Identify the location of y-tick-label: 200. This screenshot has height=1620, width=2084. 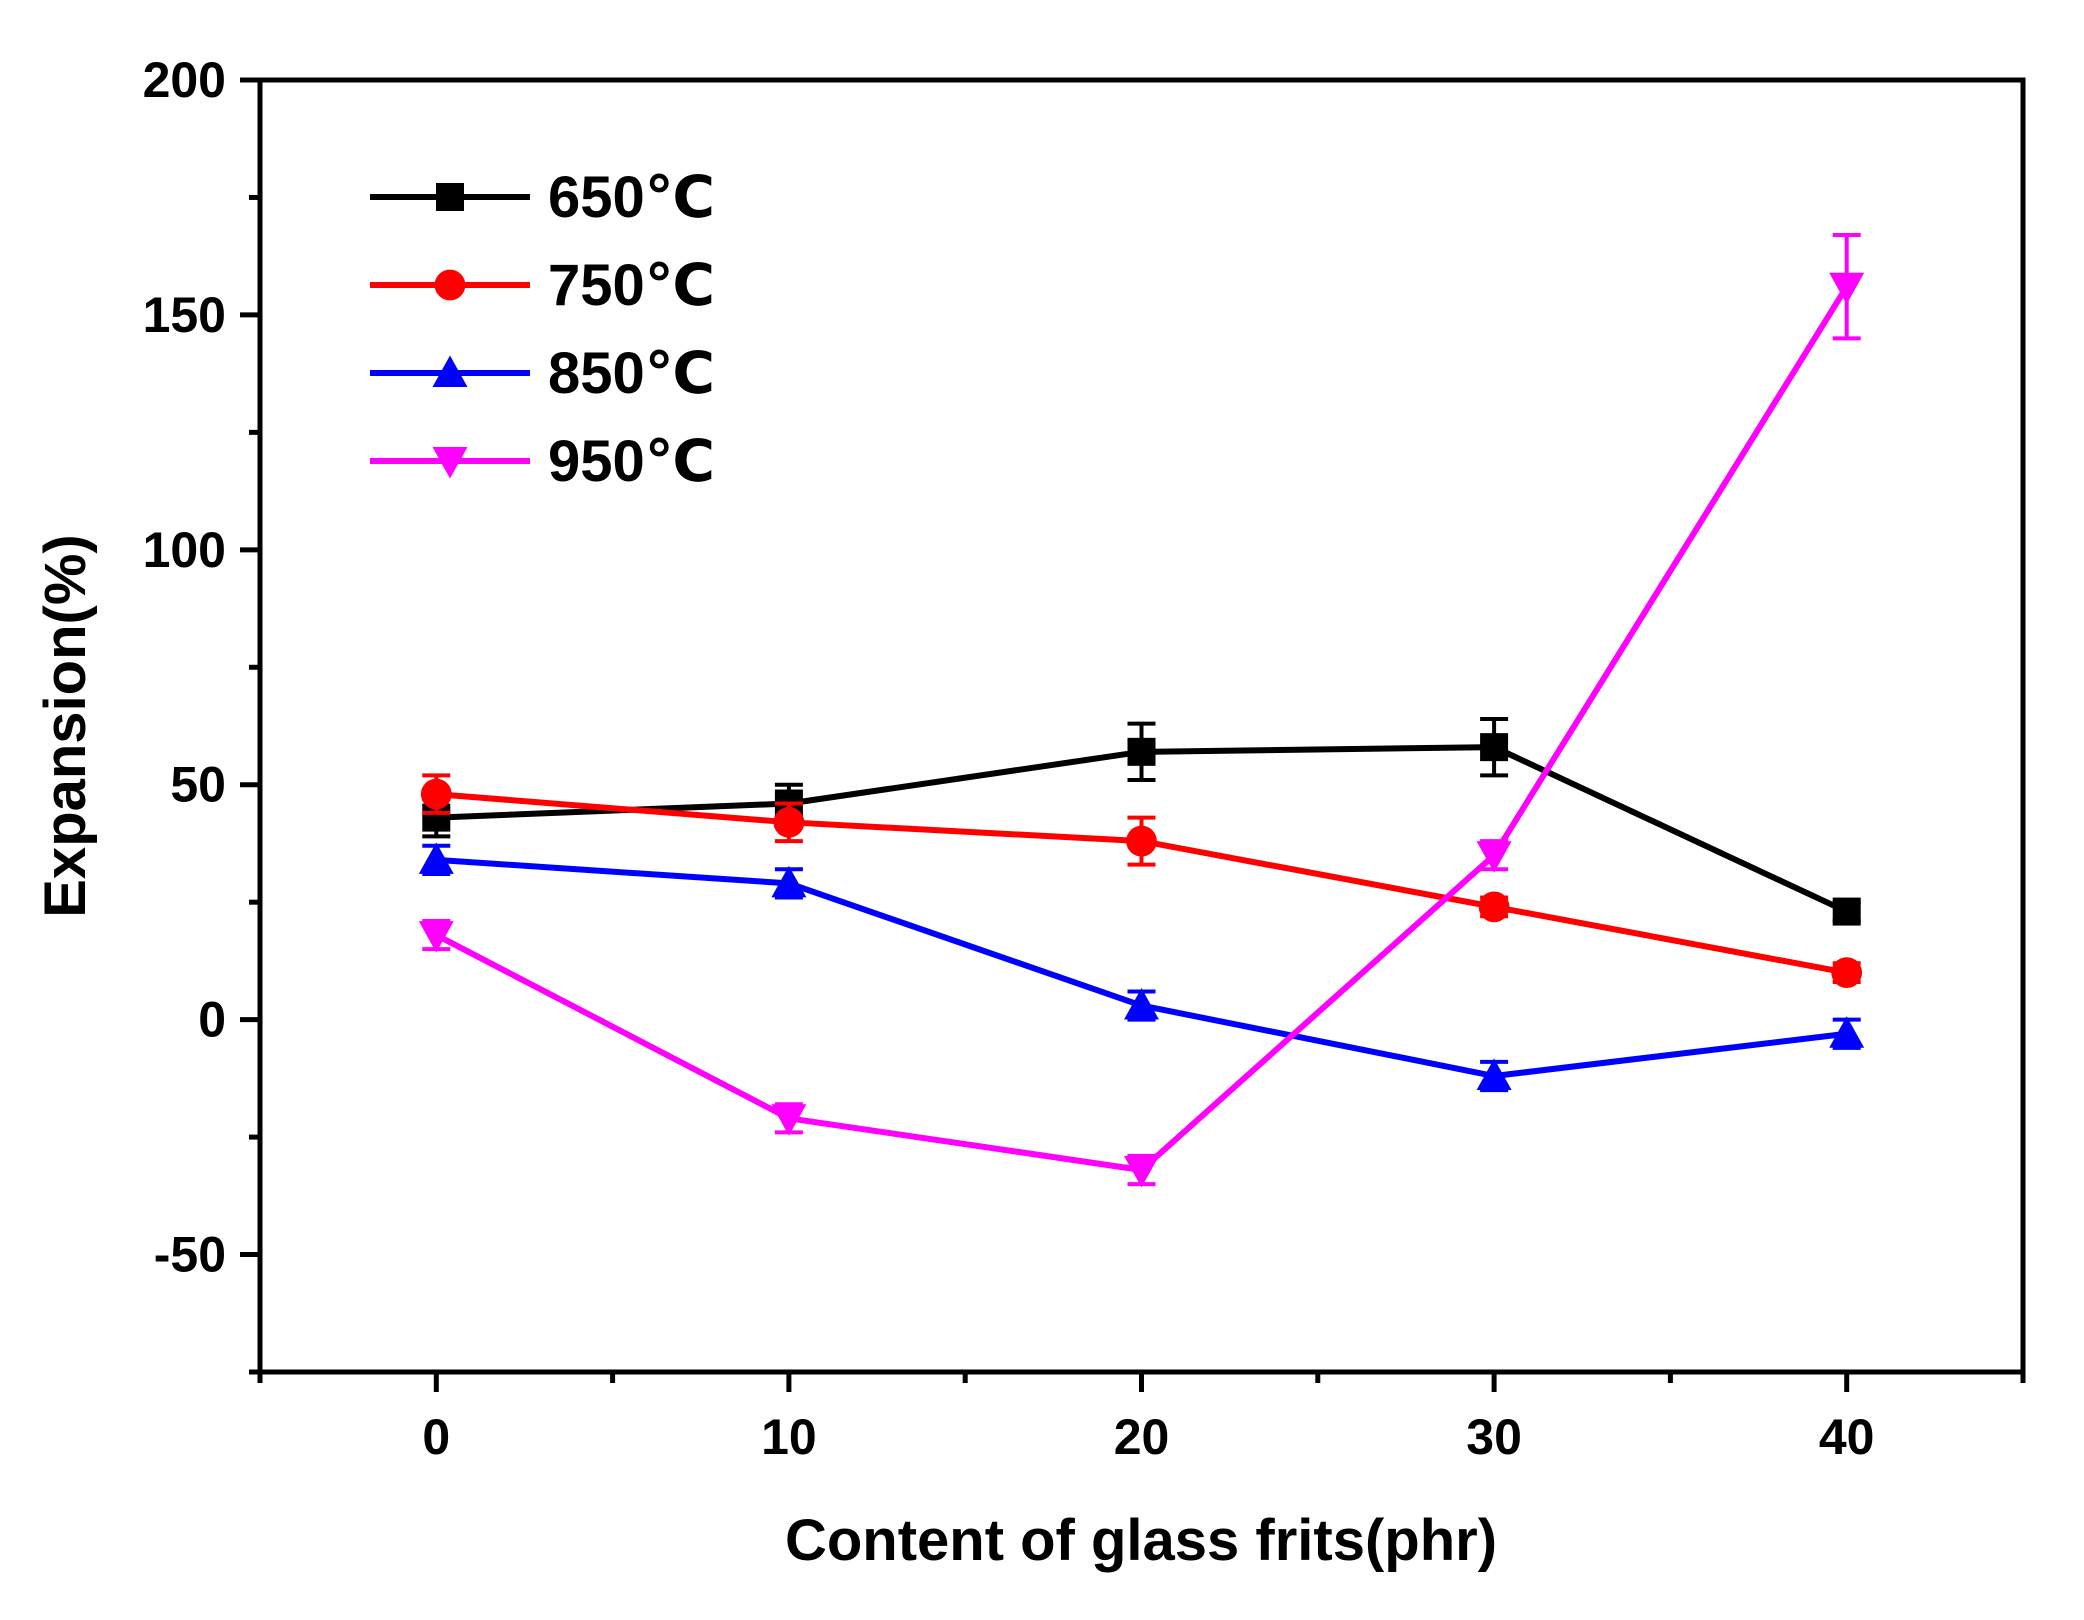
(184, 80).